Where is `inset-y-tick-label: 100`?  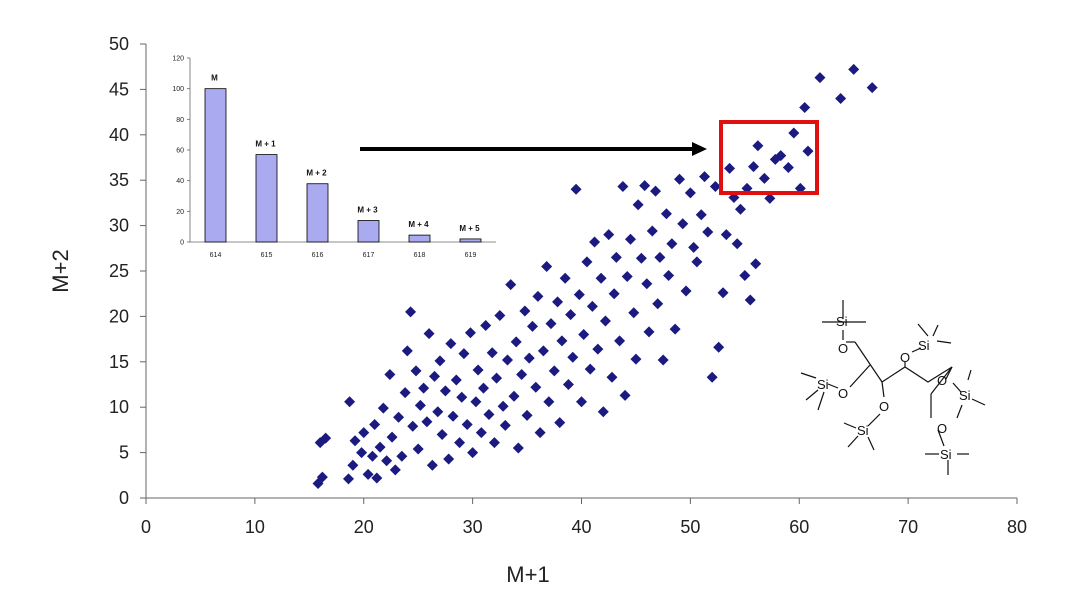
inset-y-tick-label: 100 is located at coordinates (178, 89).